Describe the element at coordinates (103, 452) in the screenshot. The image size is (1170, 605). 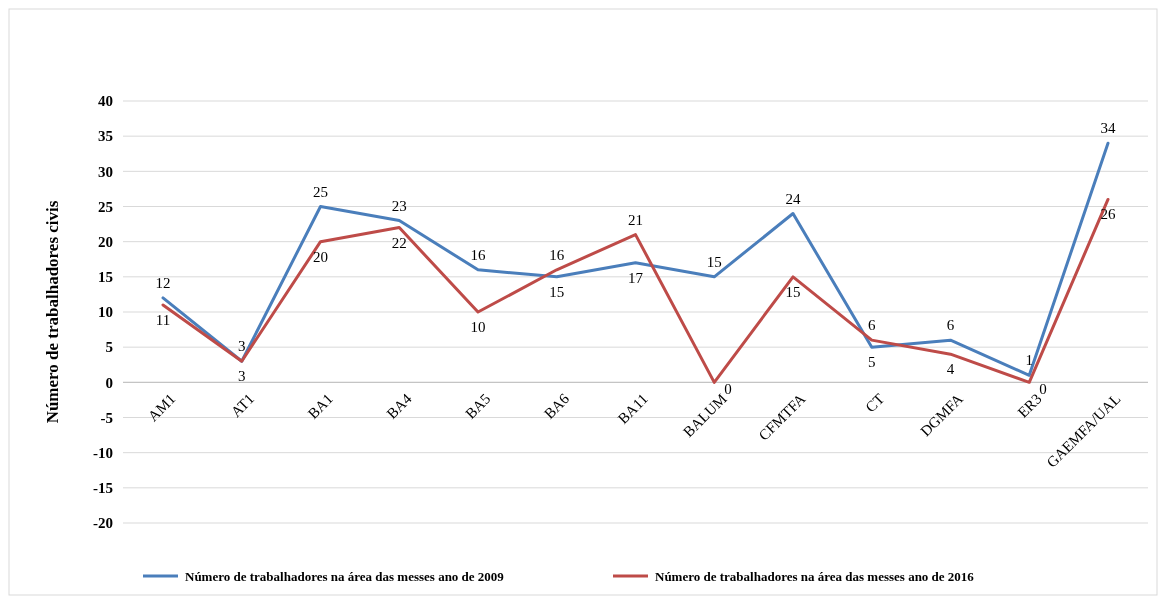
I see `y-tick-label: -10` at that location.